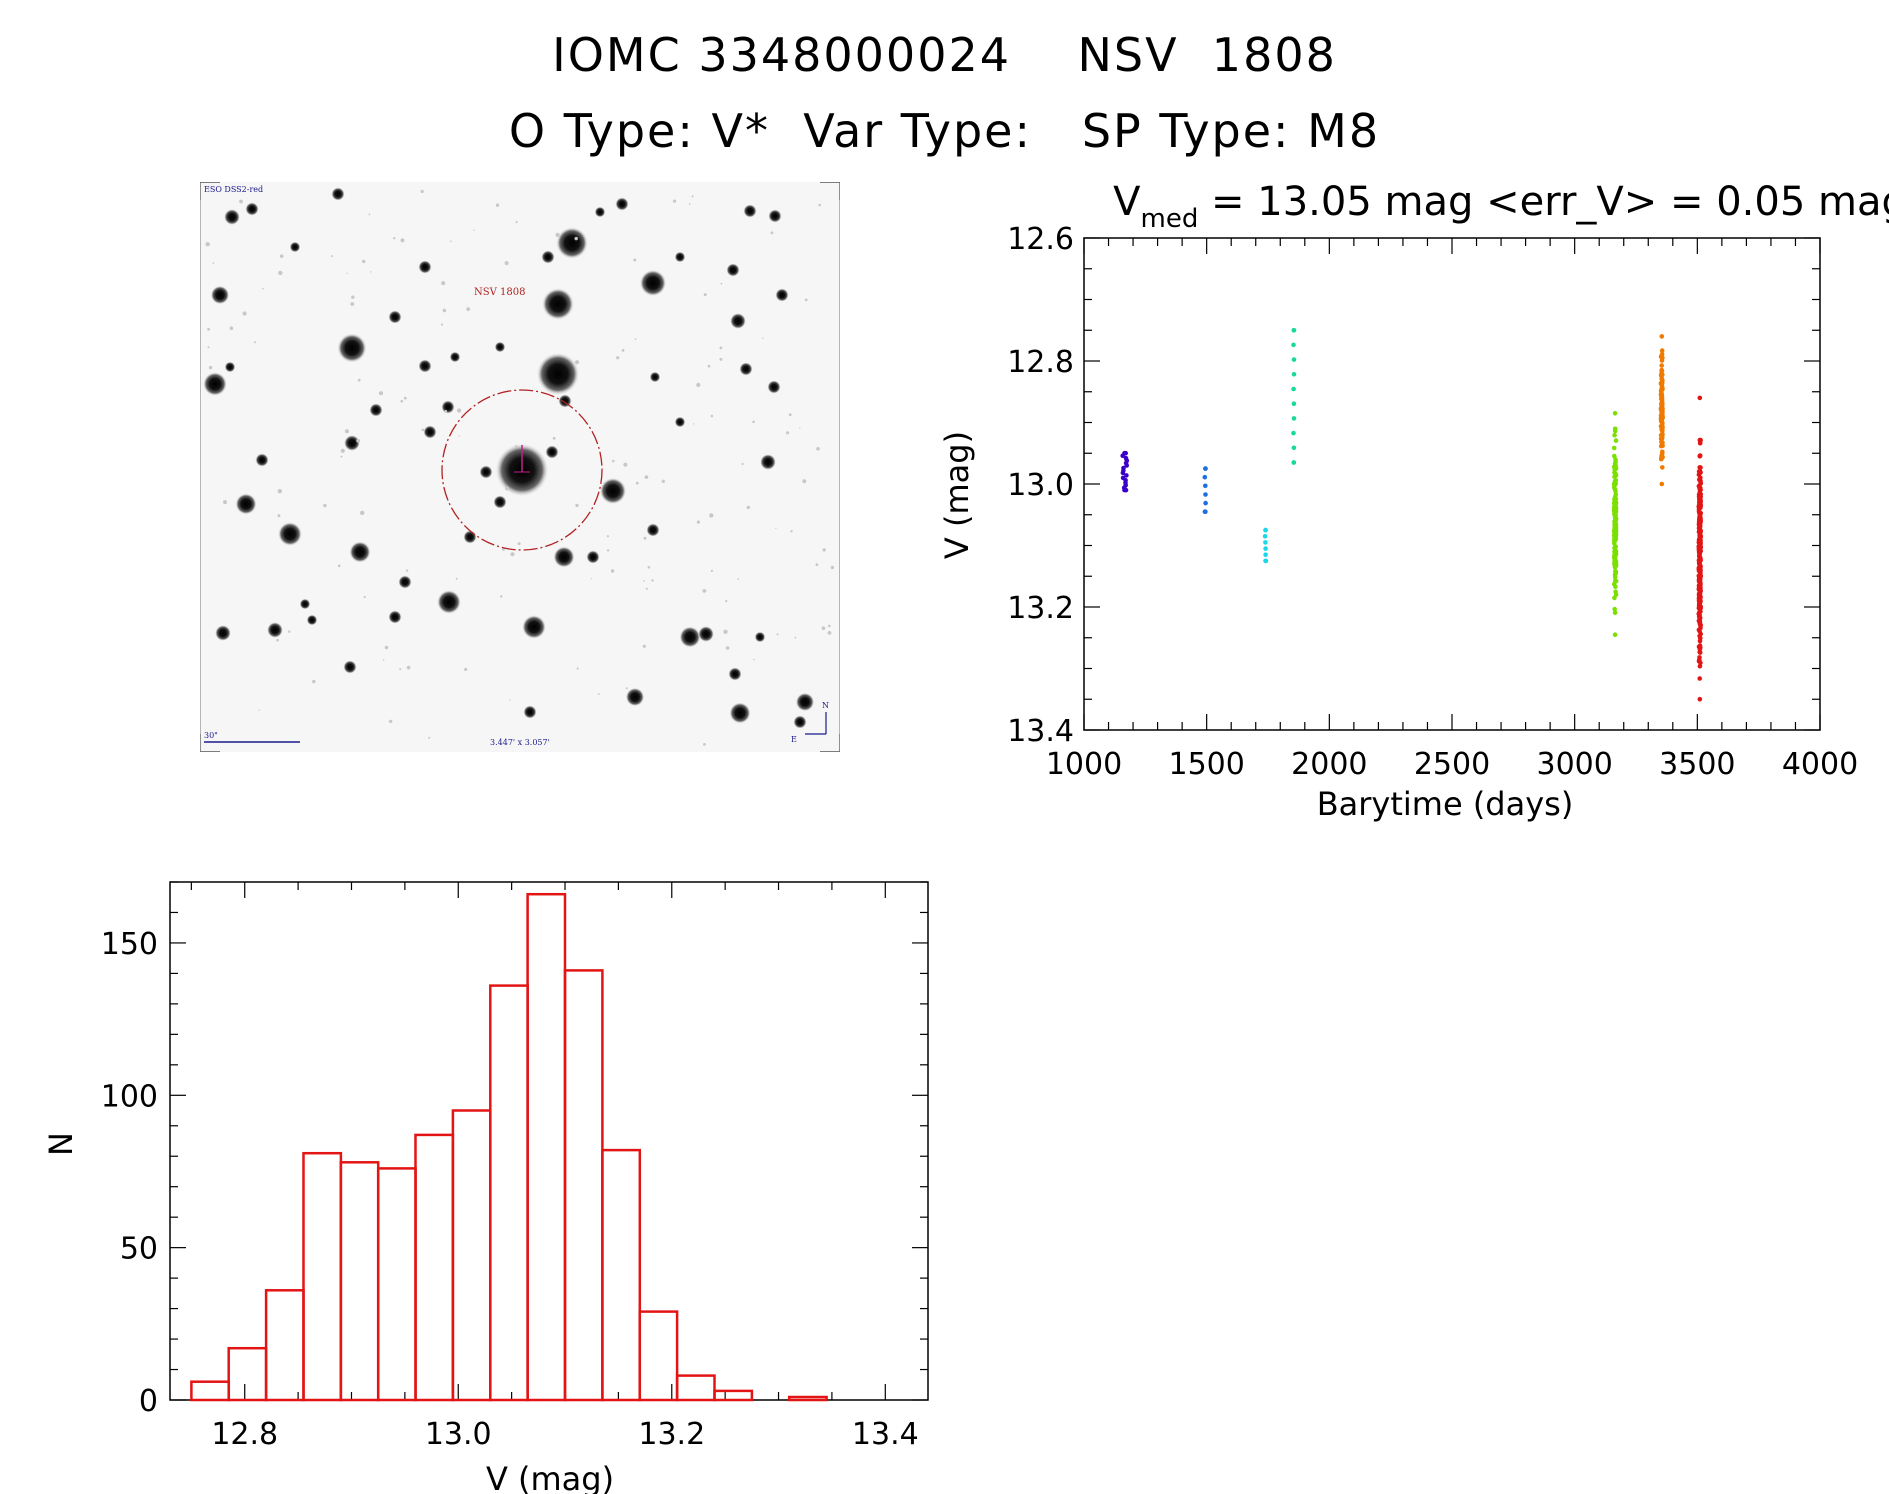 This screenshot has width=1889, height=1494. Describe the element at coordinates (944, 55) in the screenshot. I see `title-line-1: IOMC 3348000024 NSV 1808` at that location.